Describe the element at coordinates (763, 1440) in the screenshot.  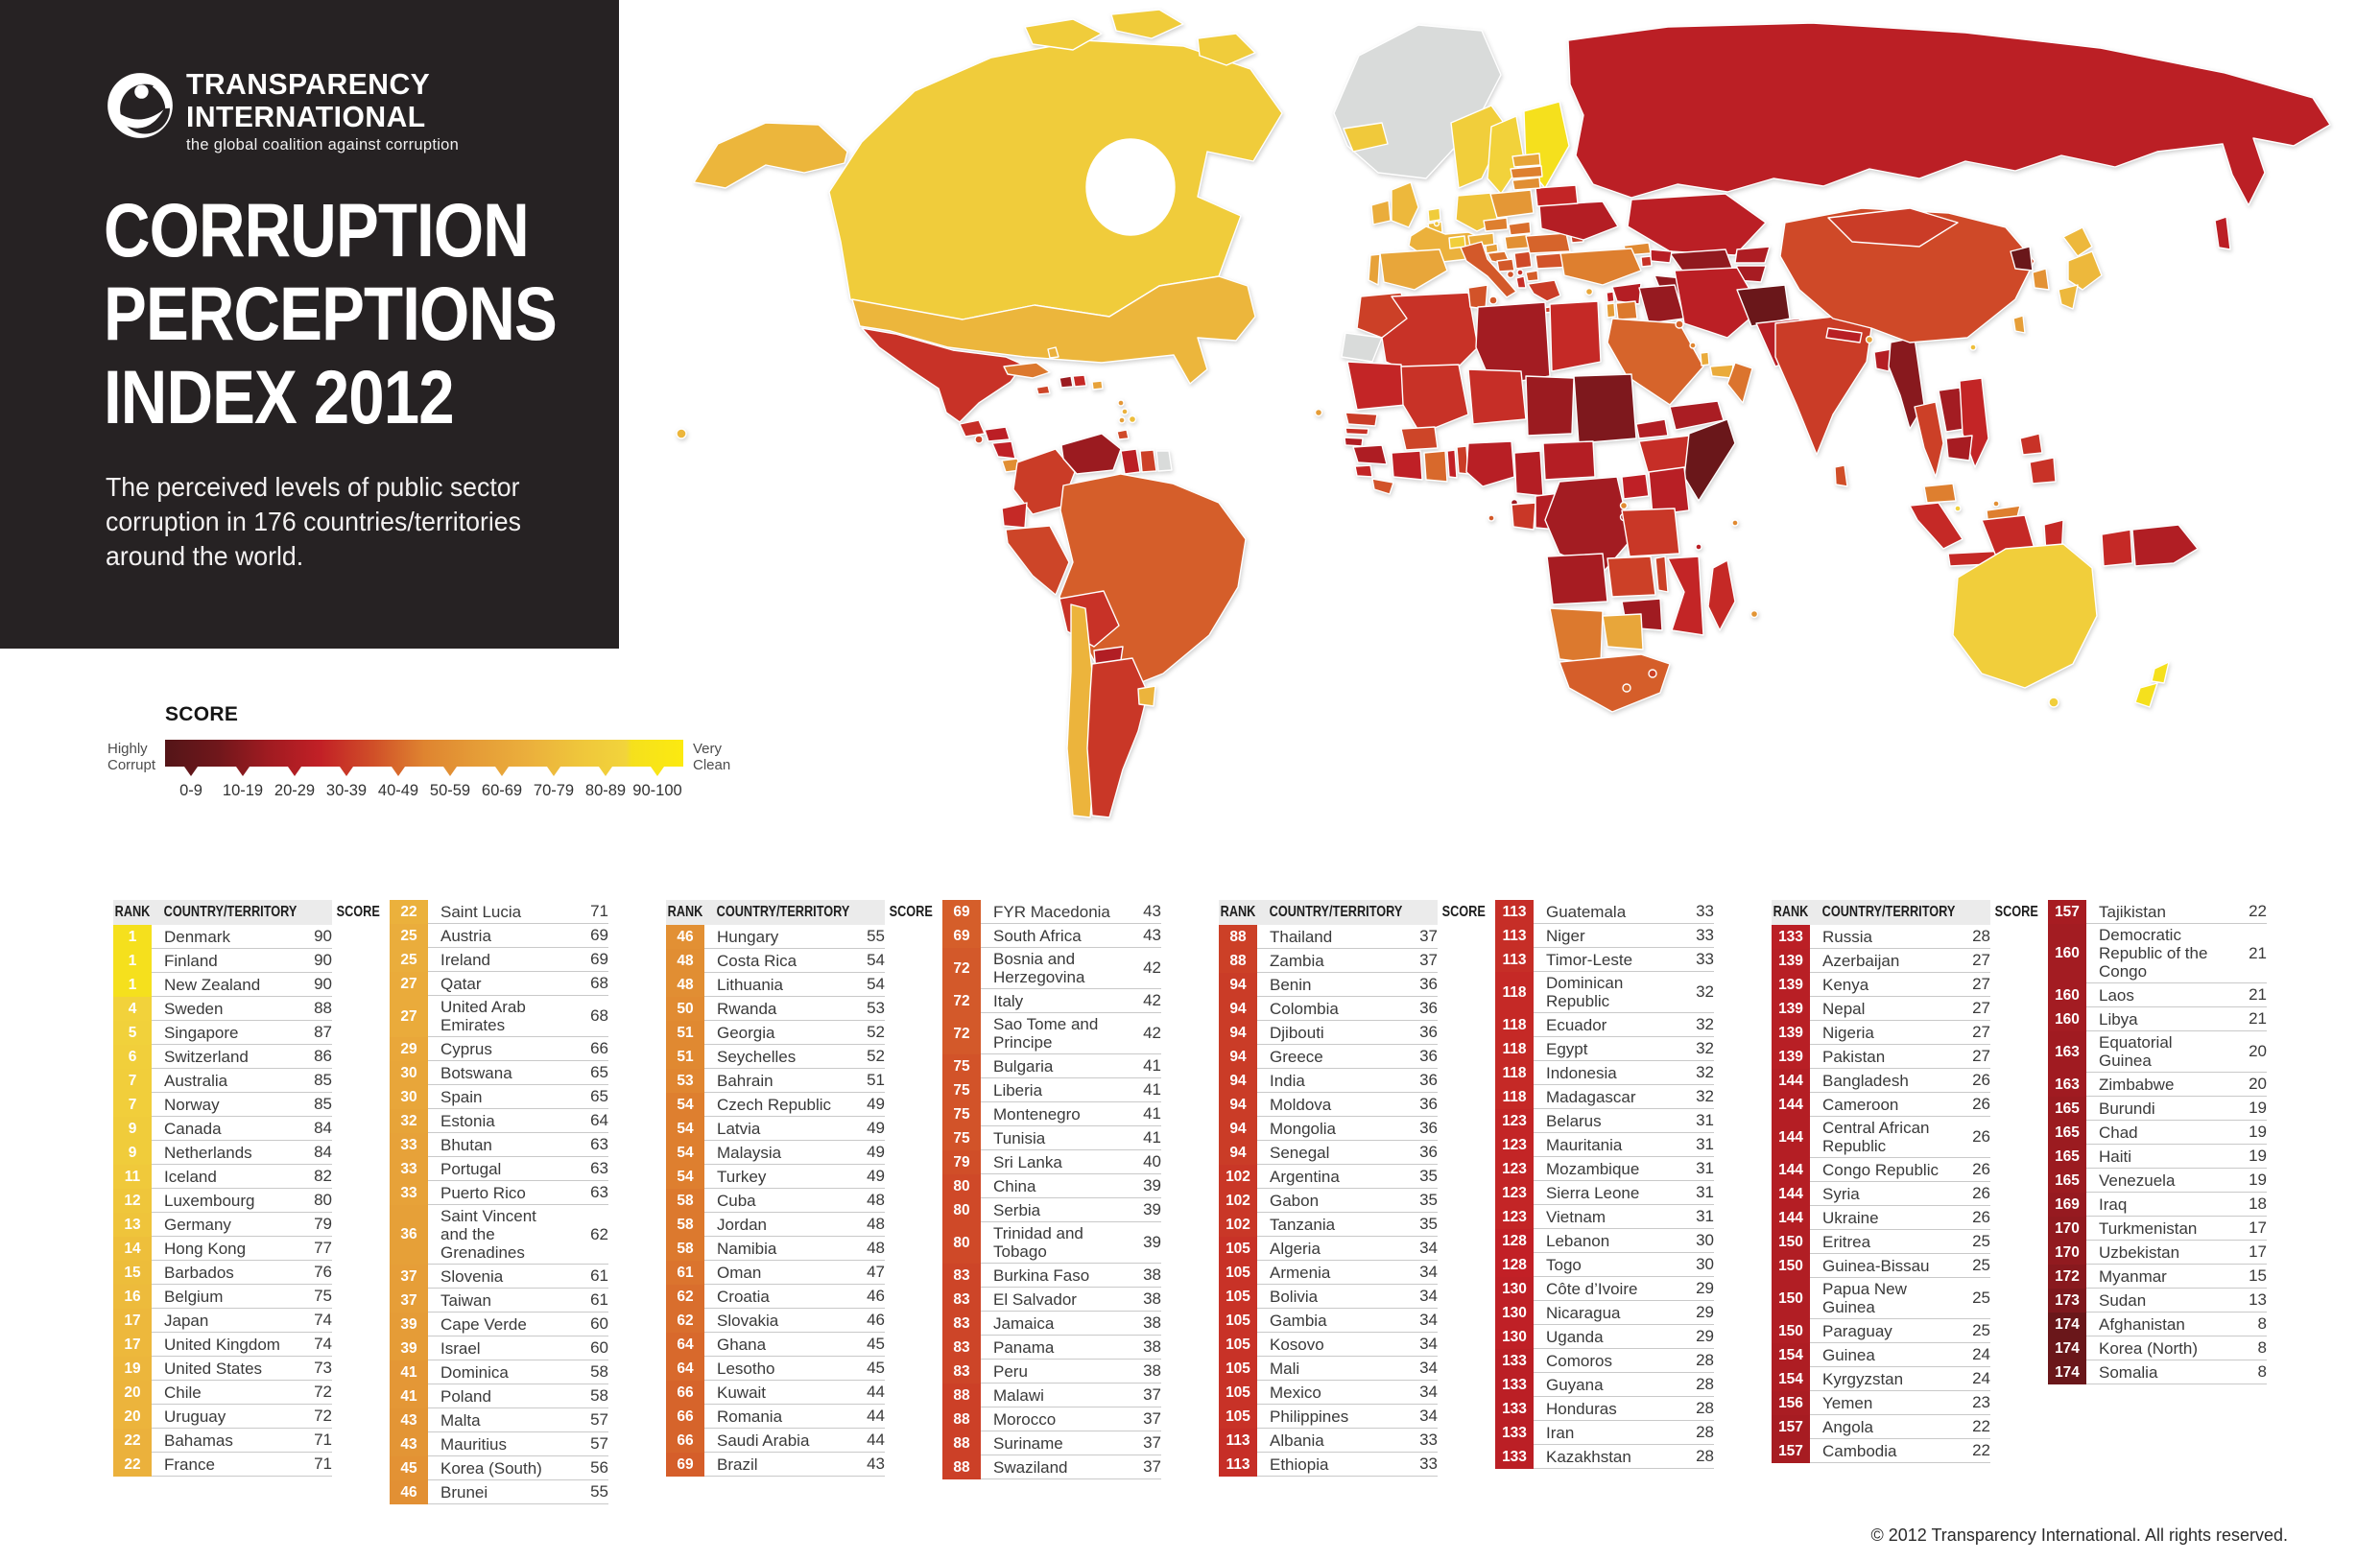
I see `country-name: Saudi Arabia` at that location.